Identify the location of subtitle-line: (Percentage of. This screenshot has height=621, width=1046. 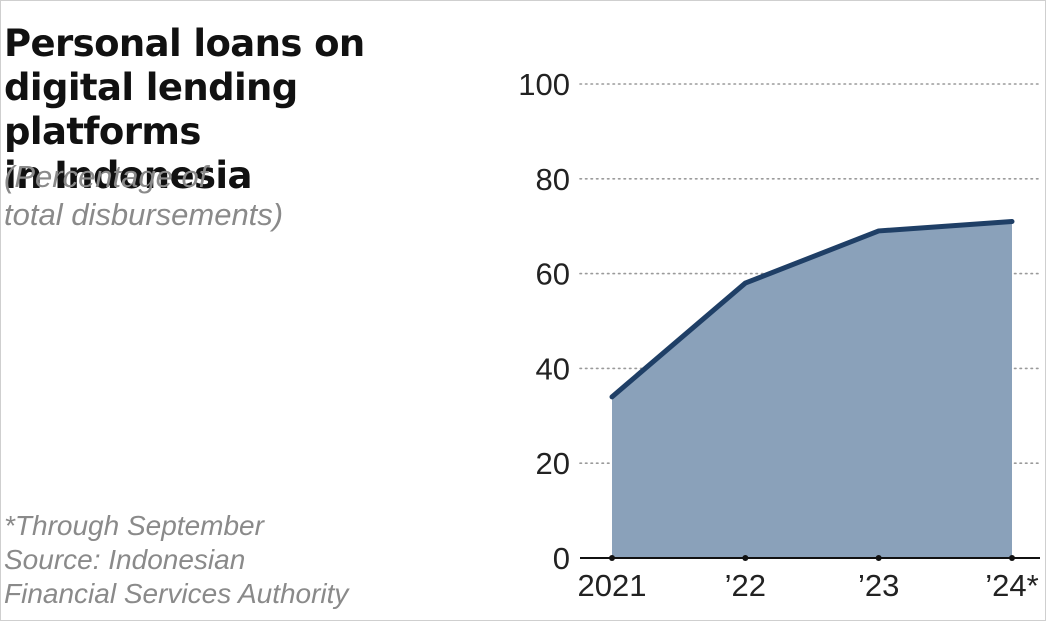
(106, 176).